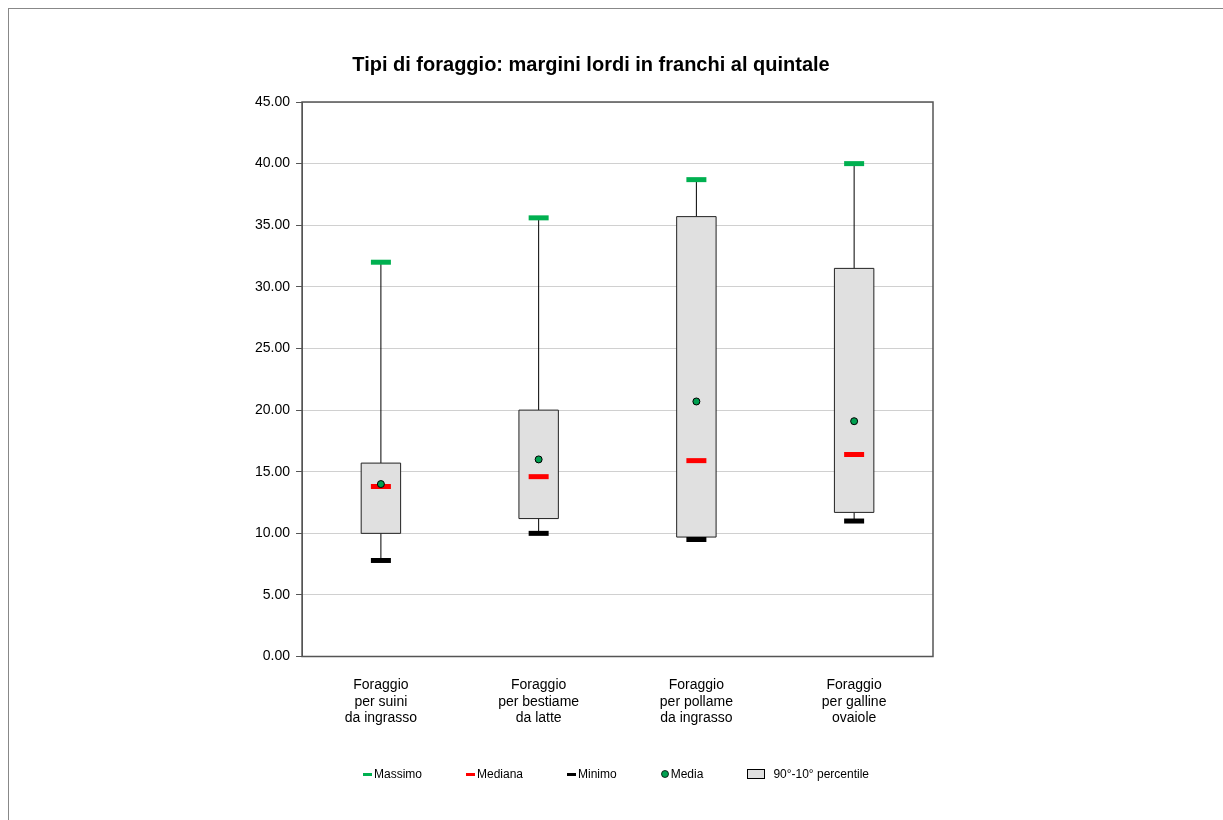 This screenshot has width=1223, height=820. What do you see at coordinates (397, 774) in the screenshot?
I see `text: Massimo` at bounding box center [397, 774].